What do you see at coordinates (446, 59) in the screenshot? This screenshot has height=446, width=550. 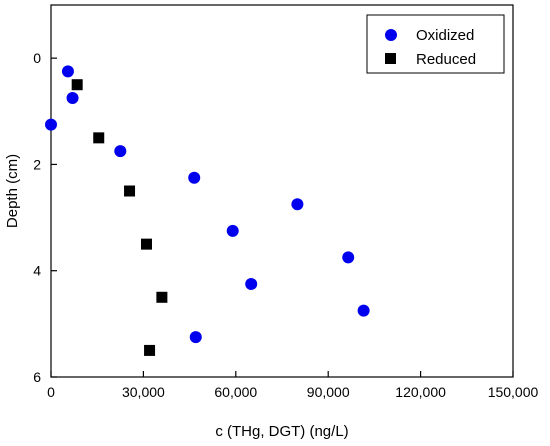 I see `legend-label-reduced: Reduced` at bounding box center [446, 59].